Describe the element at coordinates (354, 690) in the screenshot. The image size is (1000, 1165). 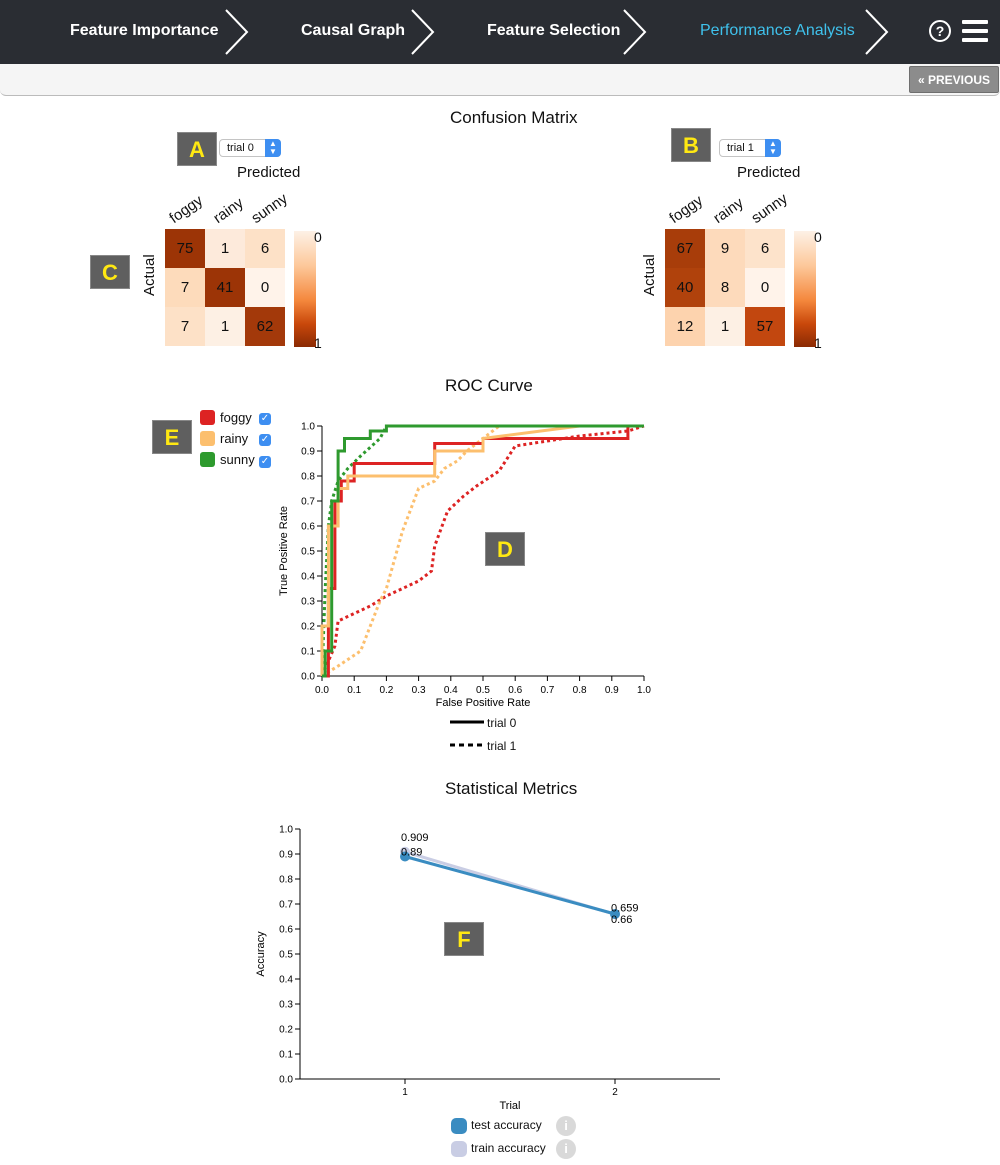
I see `x-tick-label: 0.1` at that location.